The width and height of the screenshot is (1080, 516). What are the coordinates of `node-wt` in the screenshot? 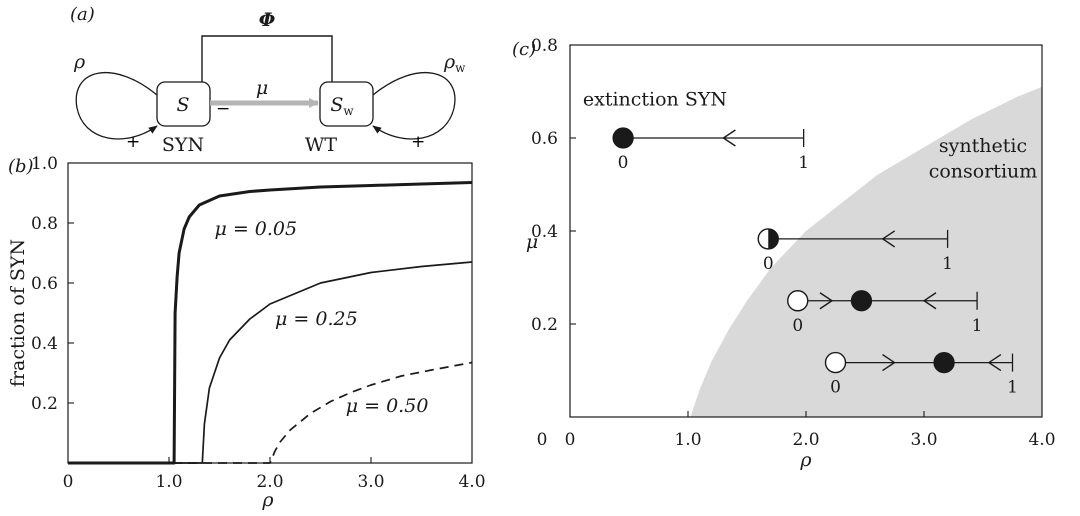 It's located at (346, 104).